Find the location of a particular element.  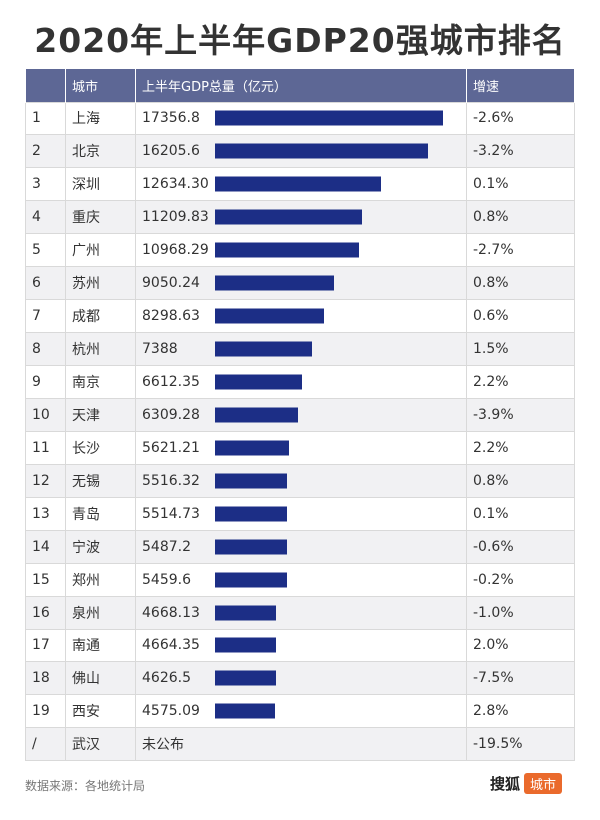

city-cell: 郑州 is located at coordinates (100, 579).